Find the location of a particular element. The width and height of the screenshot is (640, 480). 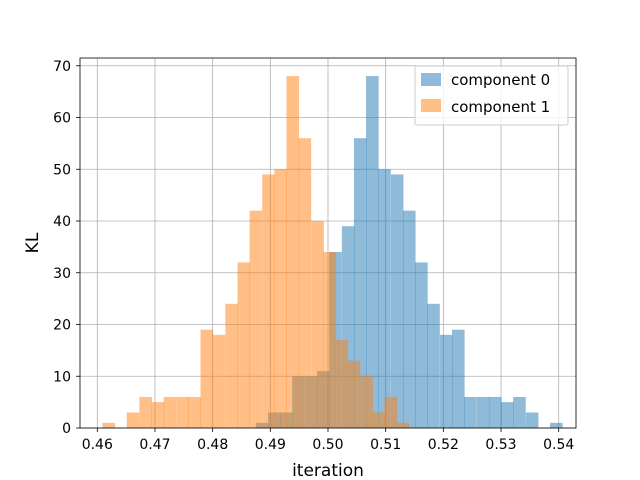

legend-frame is located at coordinates (491, 95).